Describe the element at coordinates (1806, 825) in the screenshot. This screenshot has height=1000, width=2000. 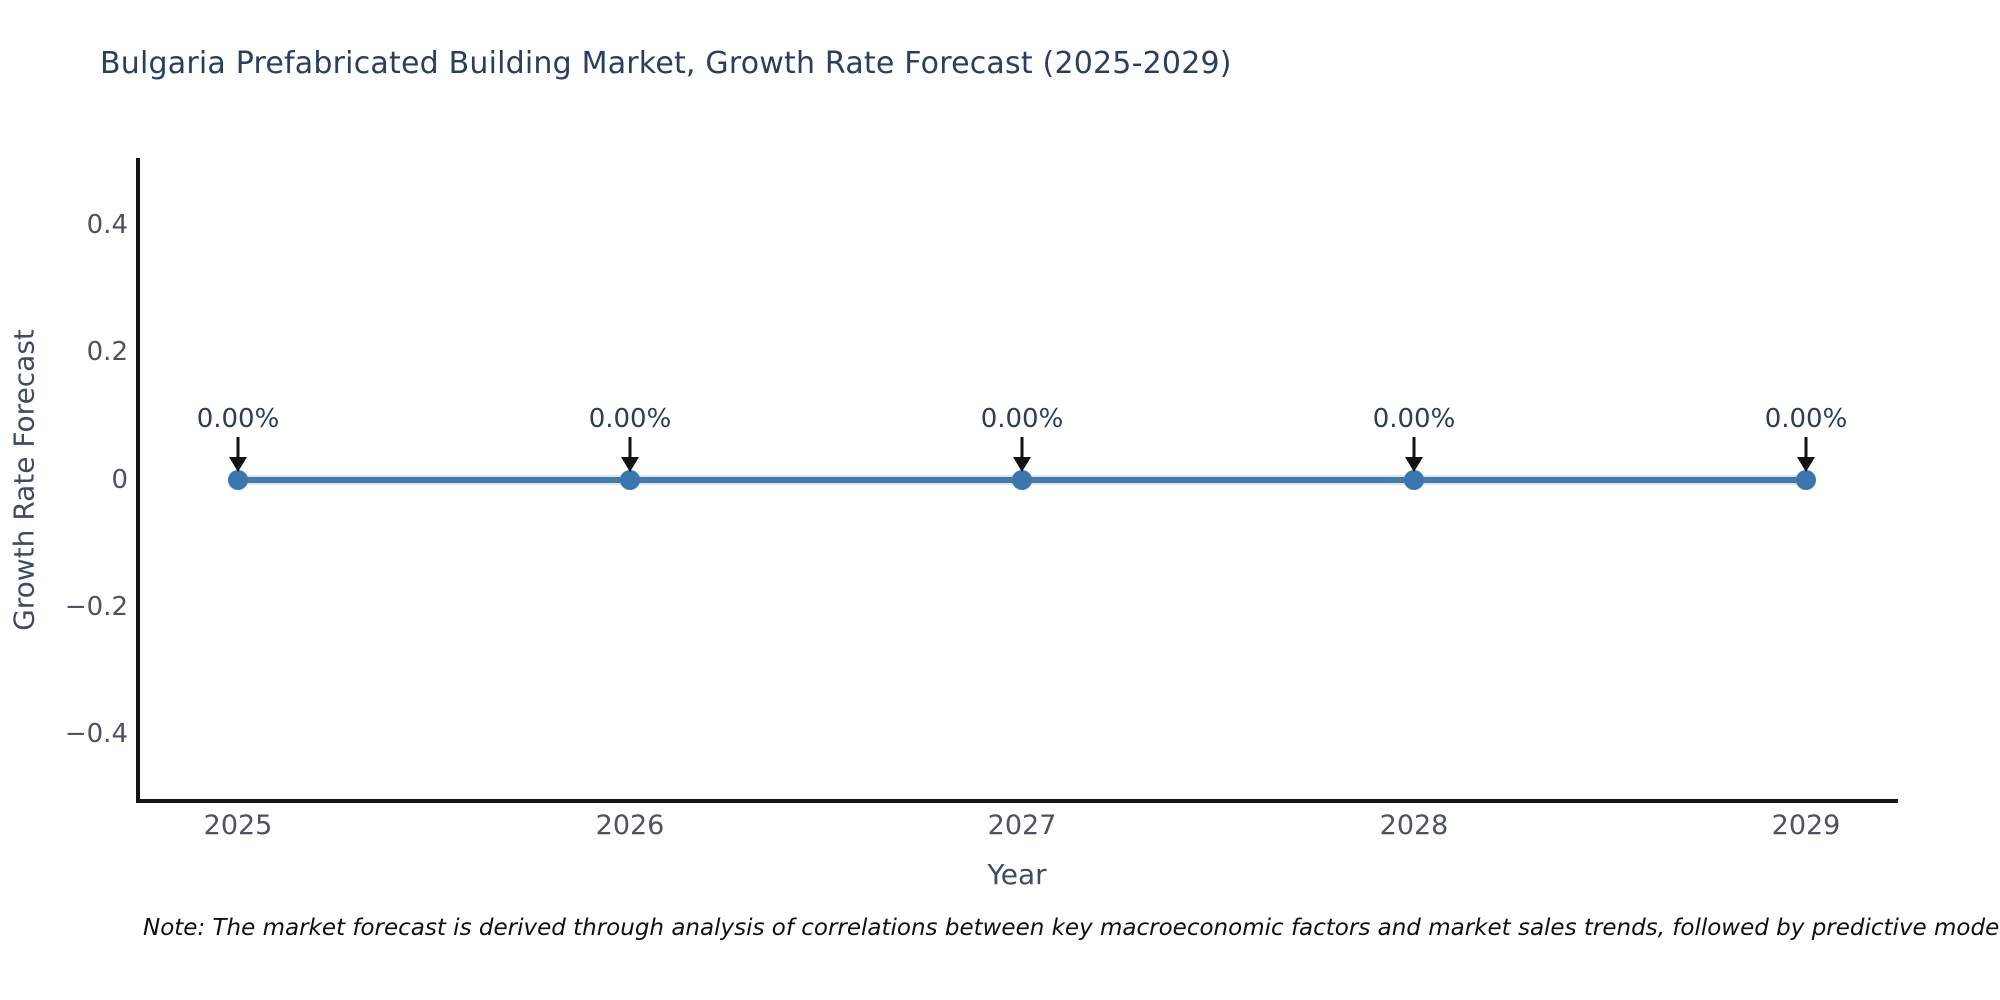
I see `x-tick-label: 2029` at that location.